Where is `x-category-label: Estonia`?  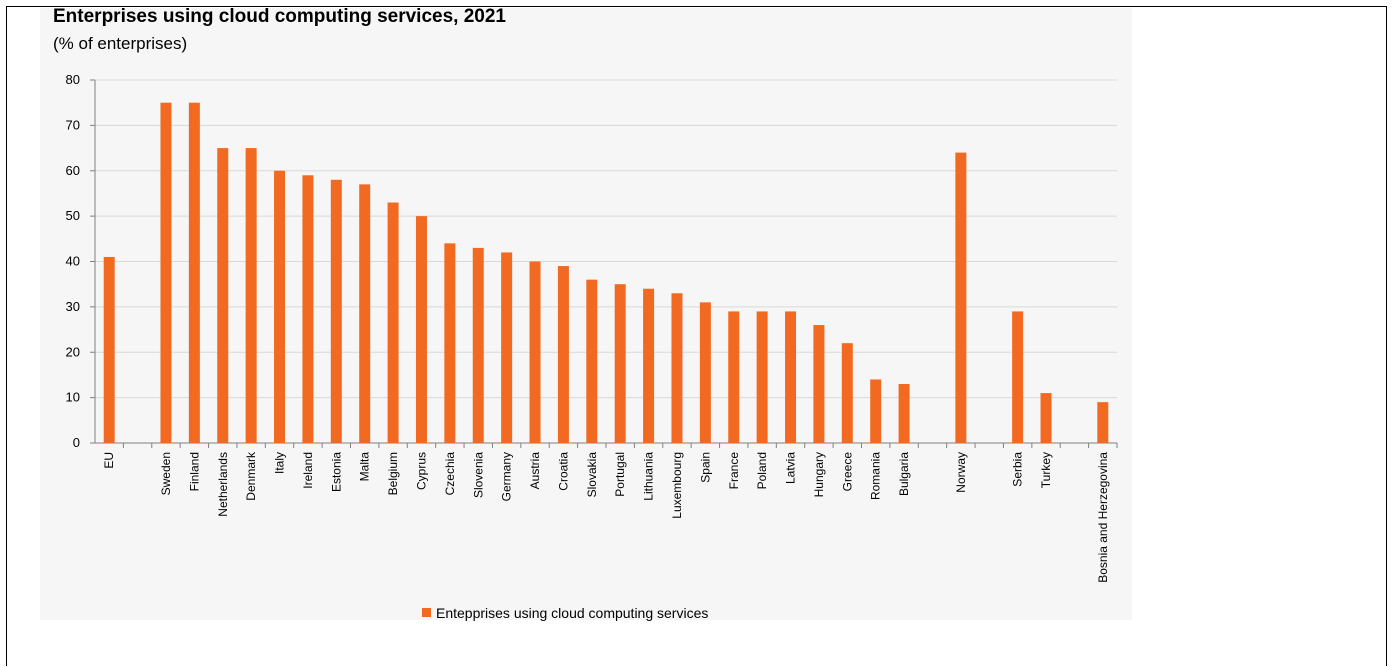 x-category-label: Estonia is located at coordinates (336, 472).